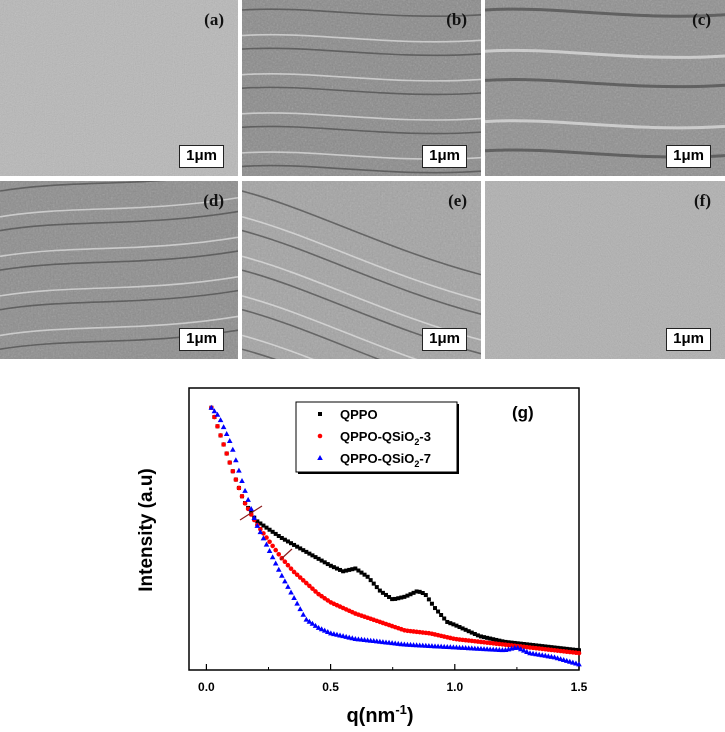 This screenshot has height=732, width=725. I want to click on panel-label: (a), so click(214, 19).